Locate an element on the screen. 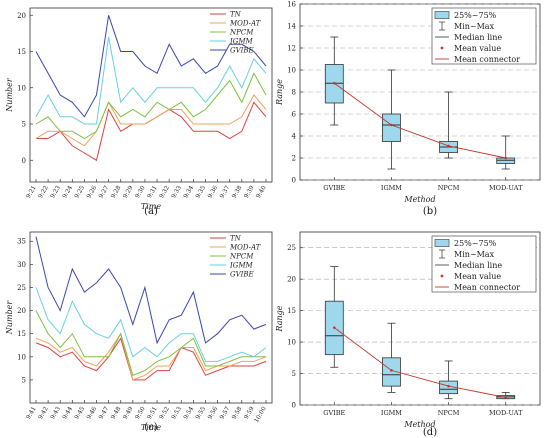  series-line-igmm is located at coordinates (151, 80).